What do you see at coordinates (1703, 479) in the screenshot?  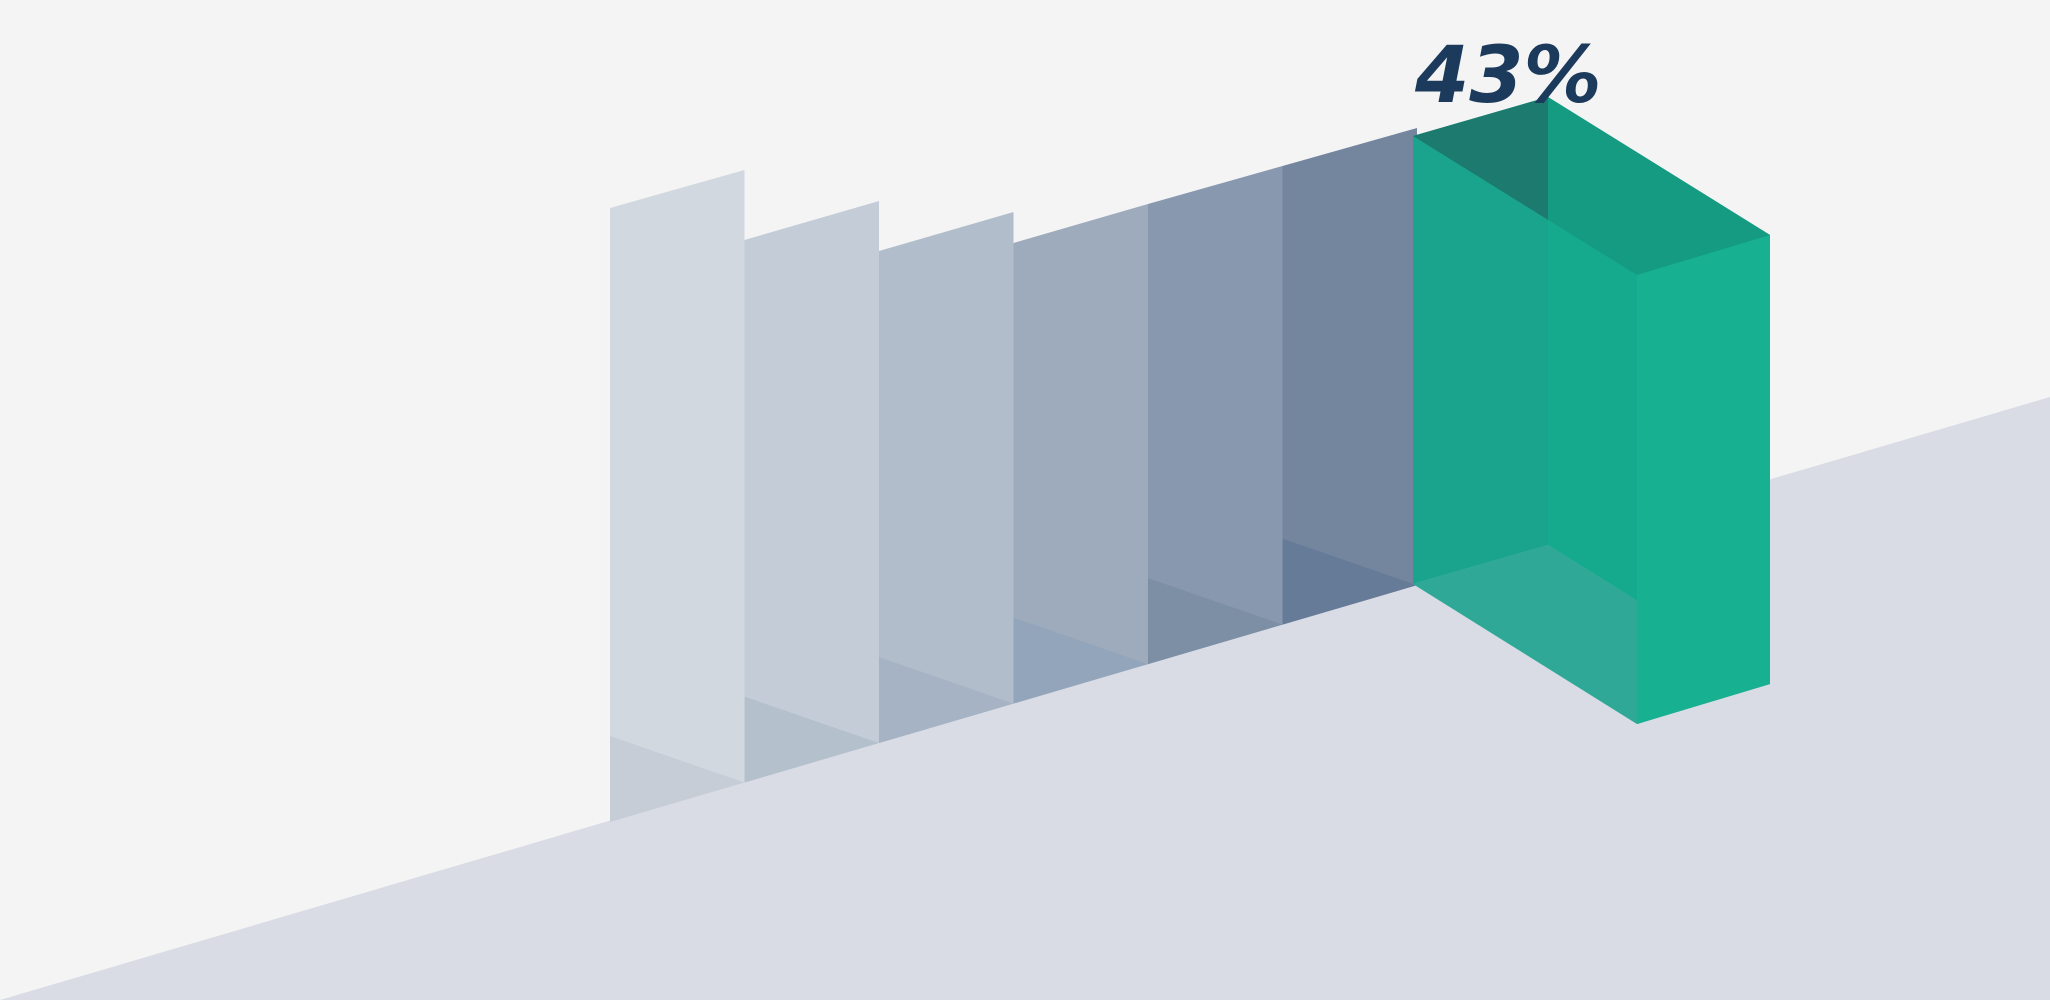 I see `box-front-right-face` at bounding box center [1703, 479].